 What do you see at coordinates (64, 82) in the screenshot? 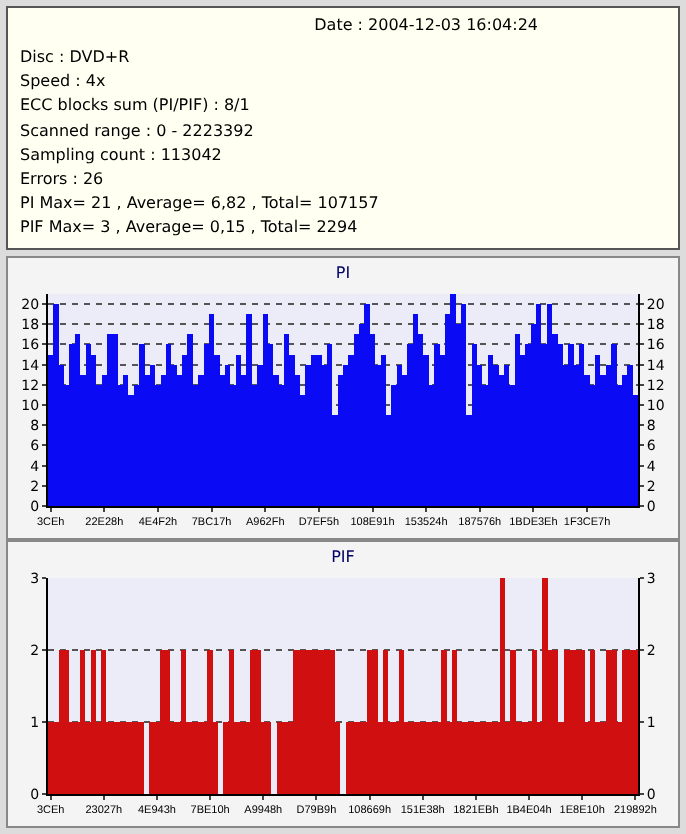
I see `text: Speed : 4x` at bounding box center [64, 82].